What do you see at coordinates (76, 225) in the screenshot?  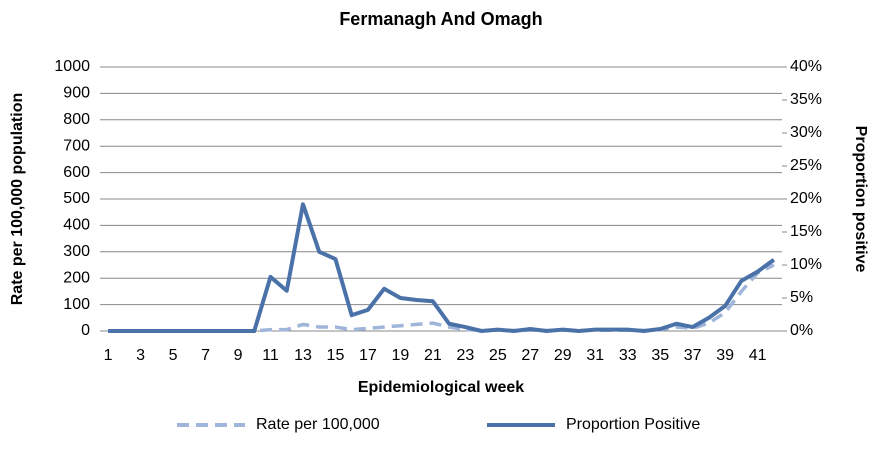 I see `y-tick-label: 400` at bounding box center [76, 225].